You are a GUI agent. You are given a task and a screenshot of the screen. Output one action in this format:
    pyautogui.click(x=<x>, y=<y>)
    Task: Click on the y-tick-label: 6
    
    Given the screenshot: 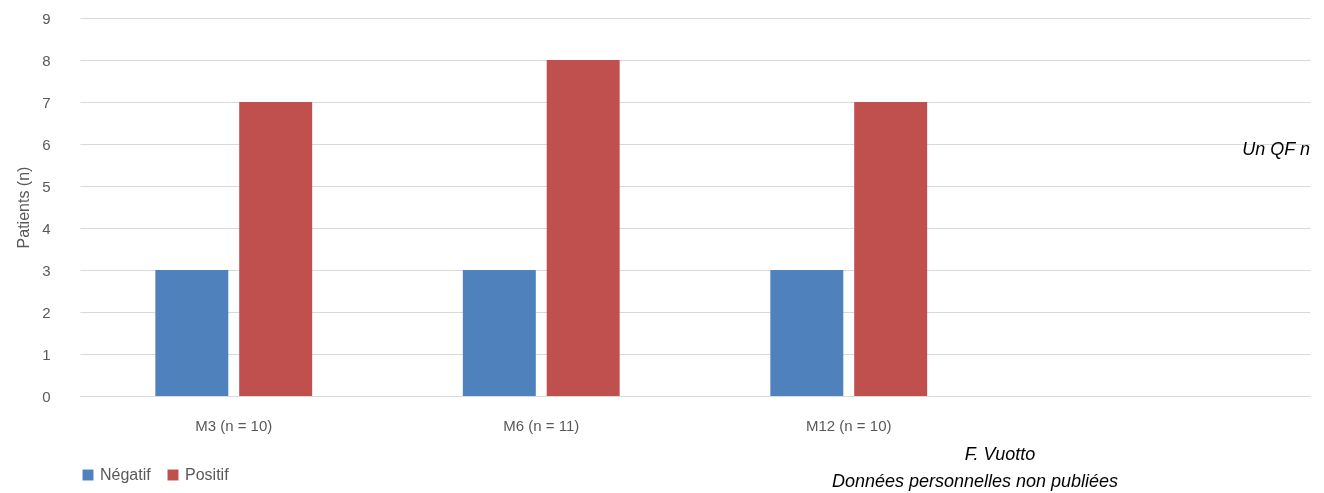 What is the action you would take?
    pyautogui.click(x=46, y=144)
    